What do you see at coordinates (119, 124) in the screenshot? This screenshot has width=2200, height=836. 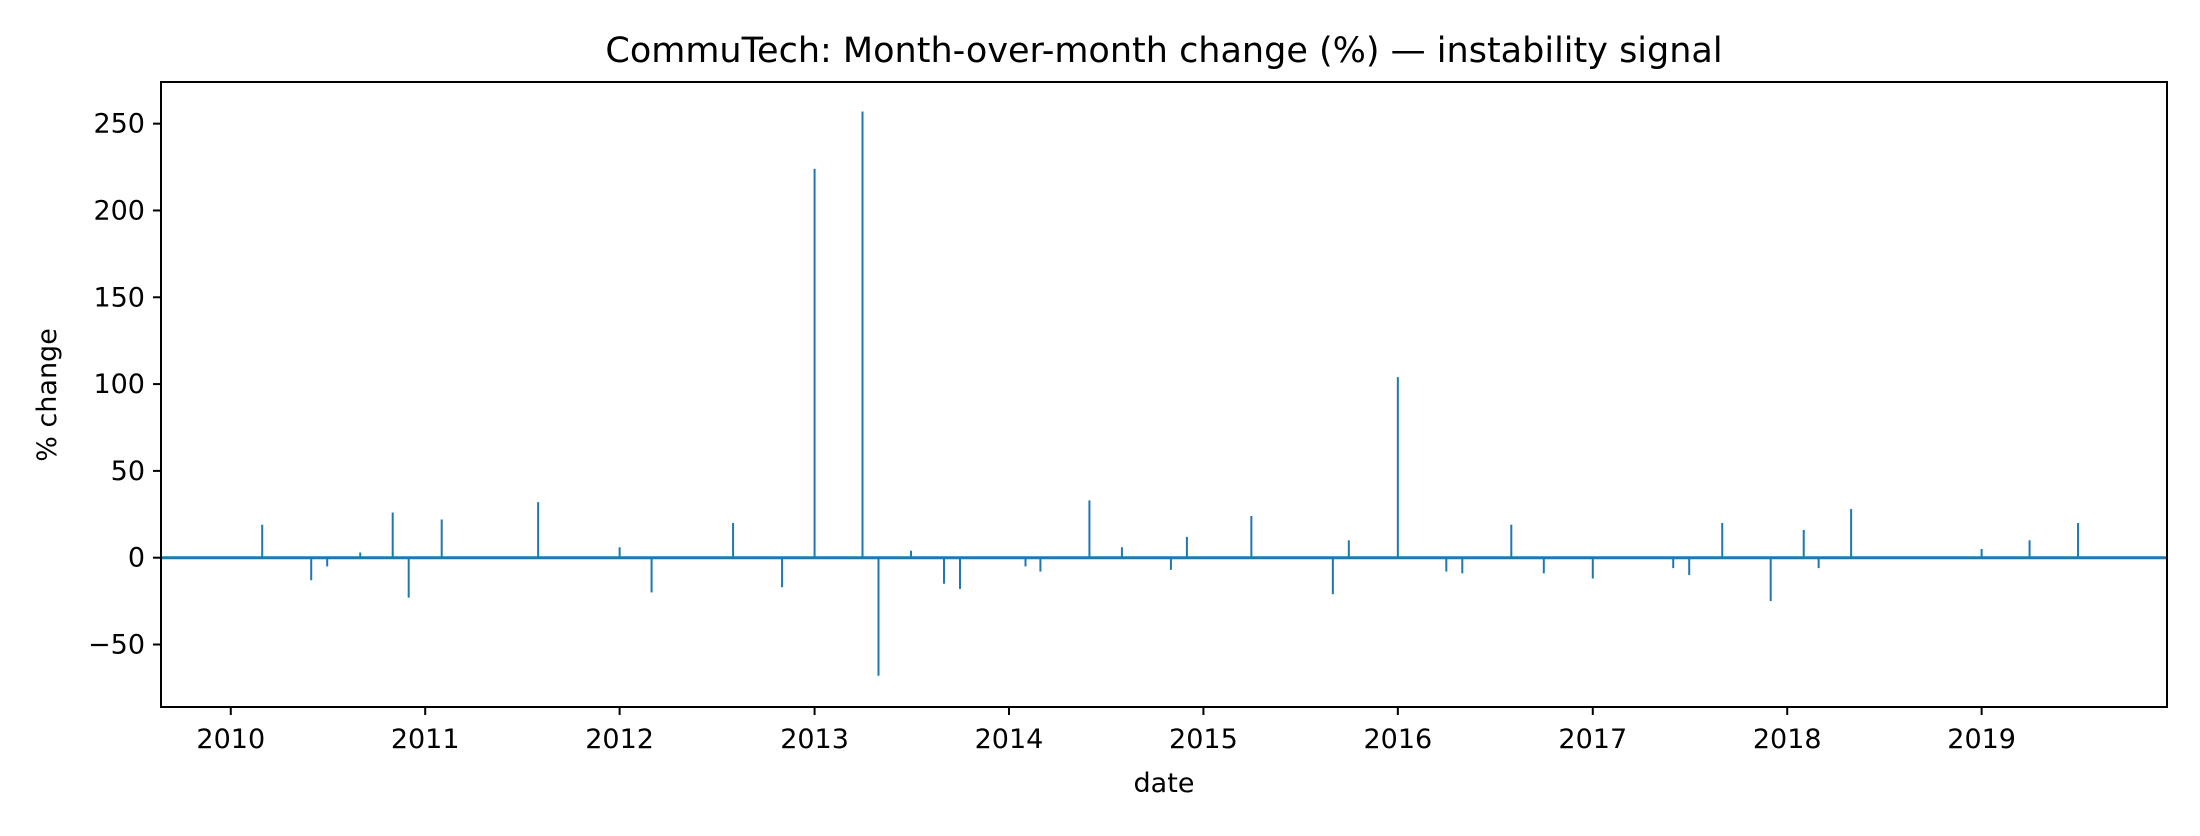 I see `y-tick-label: 250` at bounding box center [119, 124].